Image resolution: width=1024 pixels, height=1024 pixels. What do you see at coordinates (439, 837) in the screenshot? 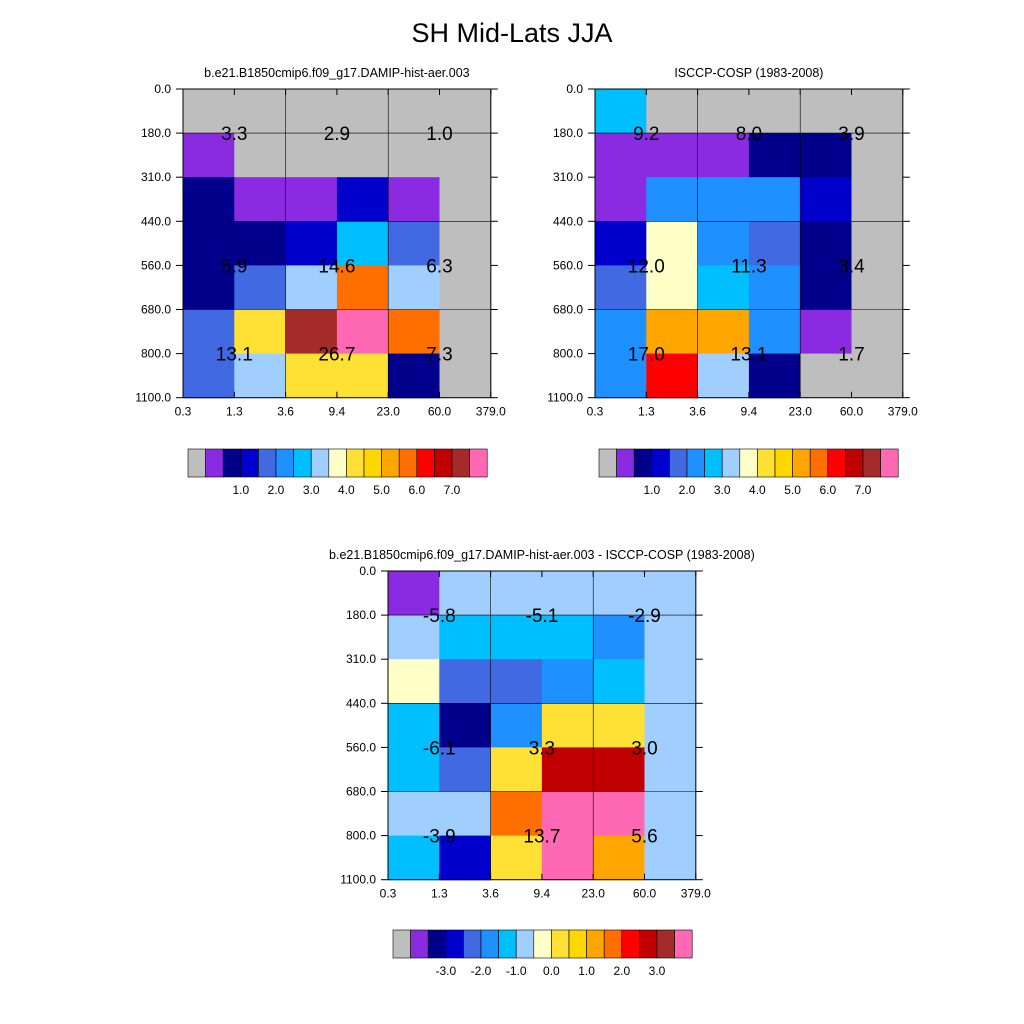
I see `data-label: -3.9` at bounding box center [439, 837].